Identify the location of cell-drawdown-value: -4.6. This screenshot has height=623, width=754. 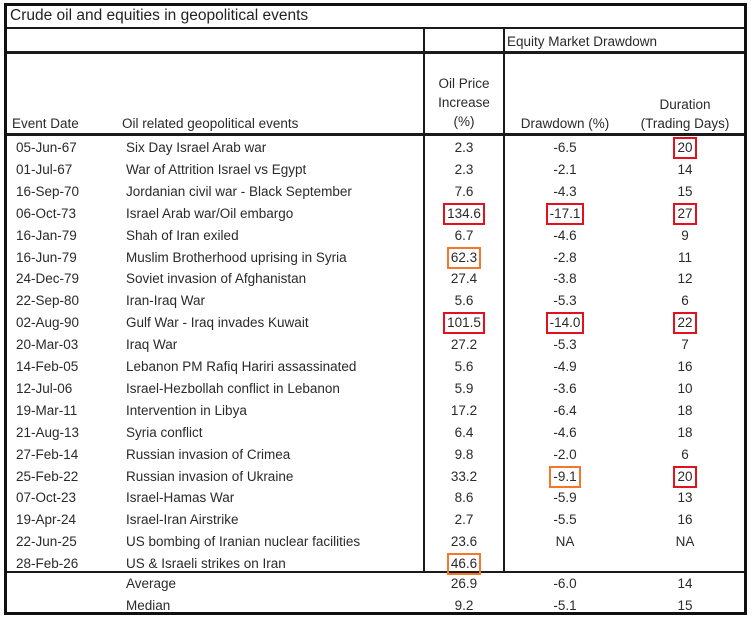
(565, 432).